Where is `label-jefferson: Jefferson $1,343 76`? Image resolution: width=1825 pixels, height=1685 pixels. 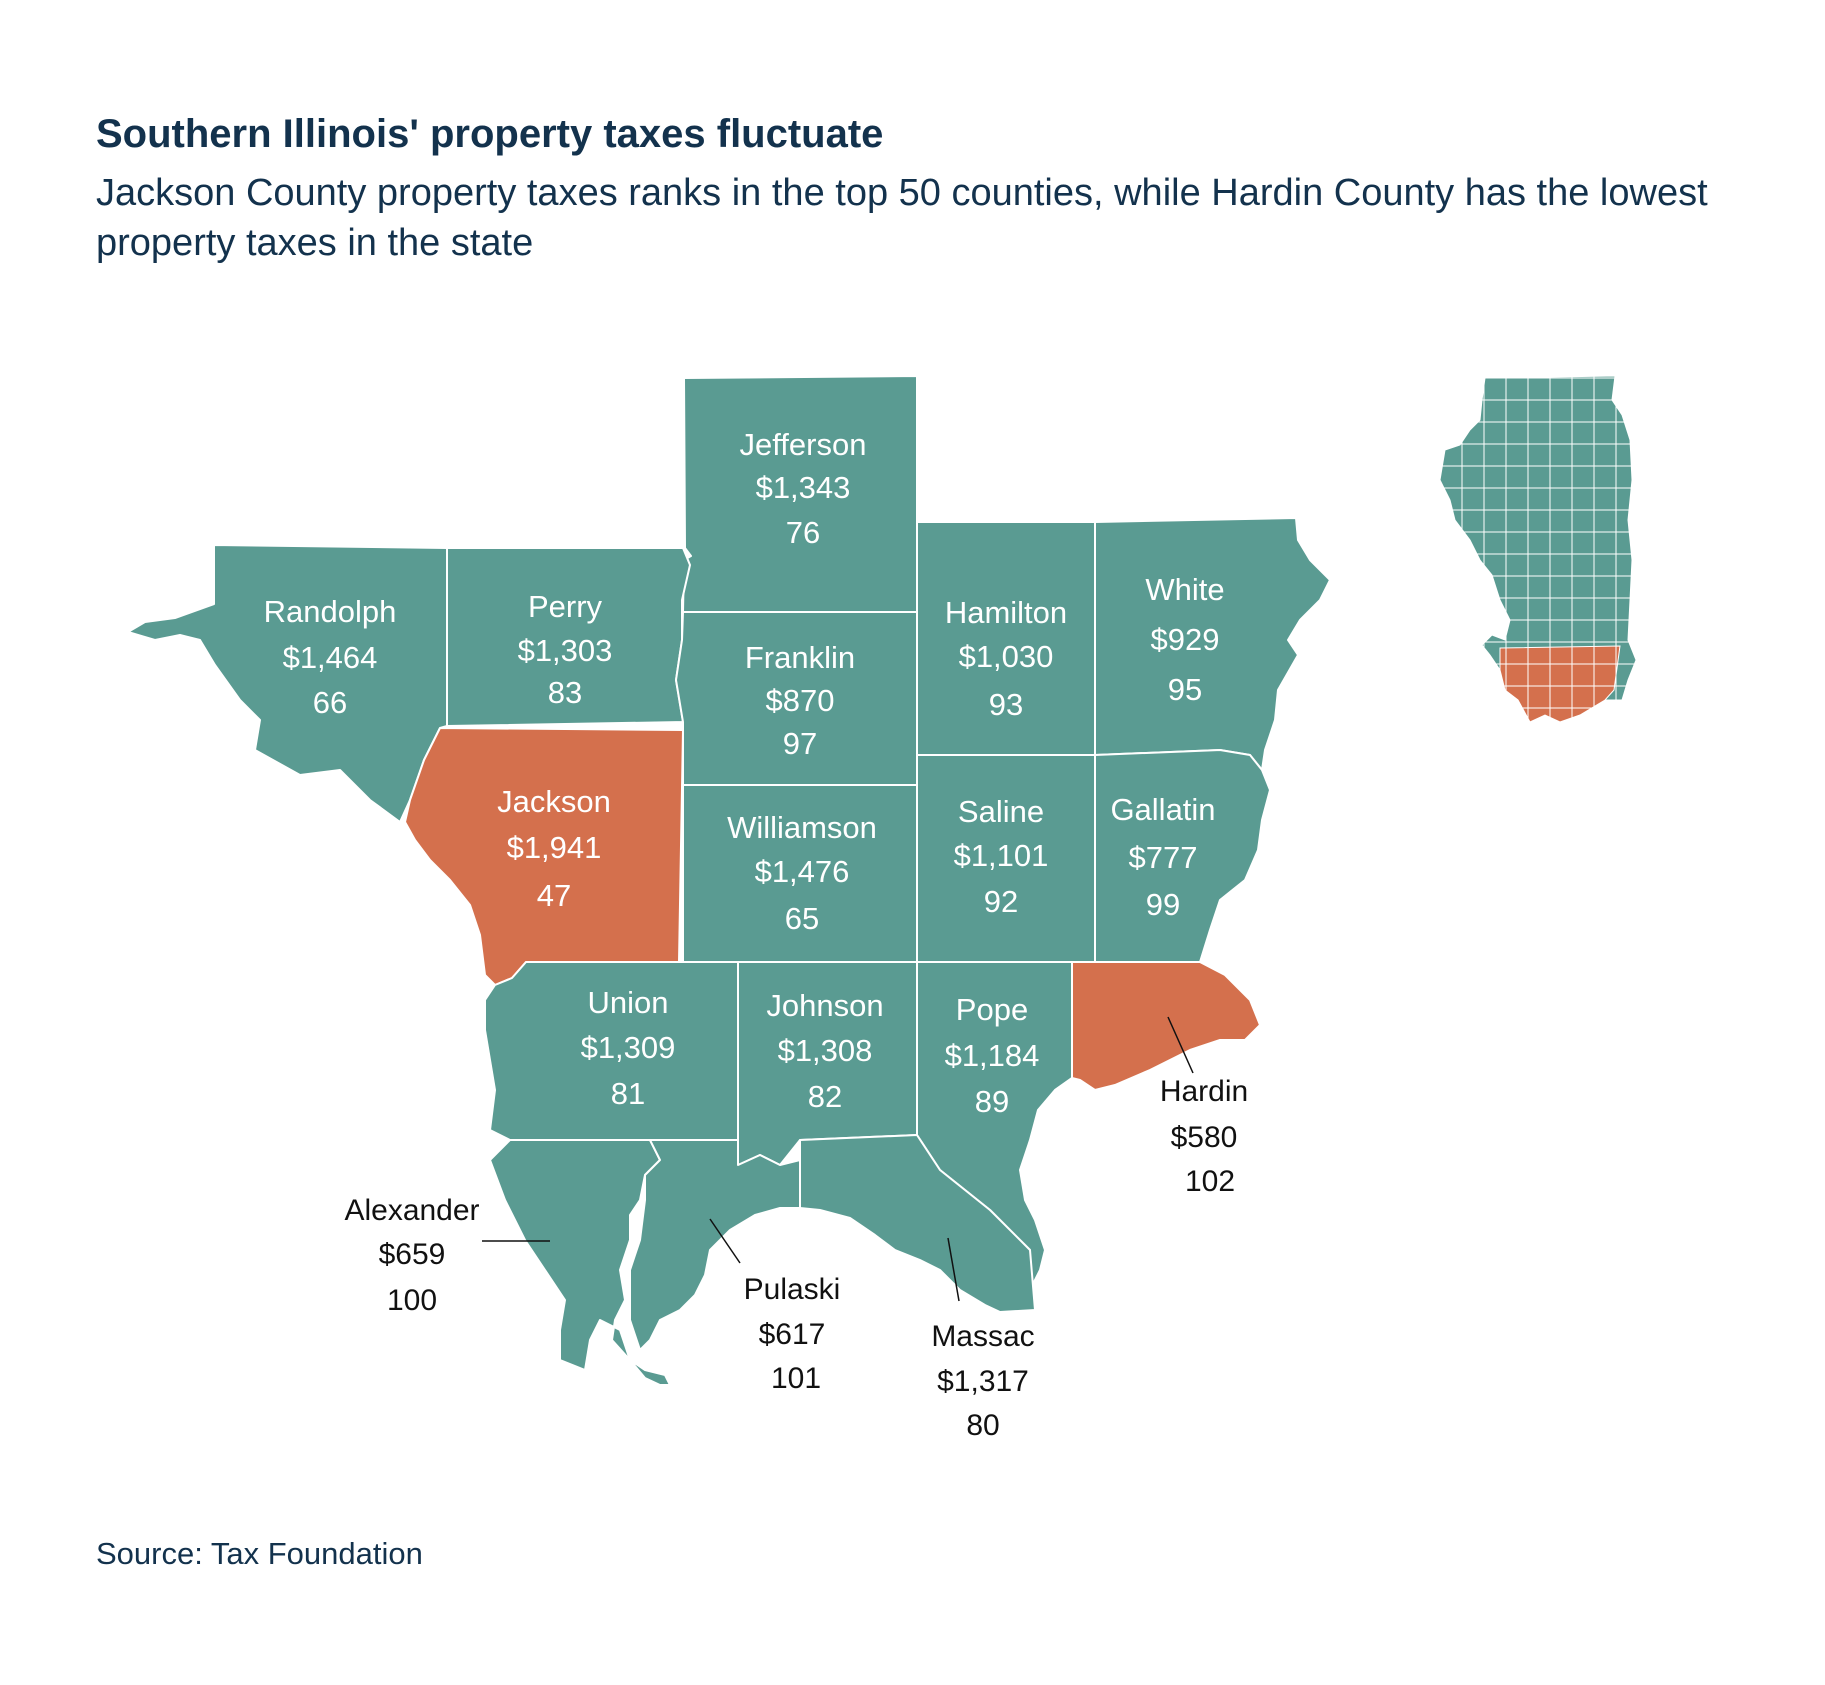
label-jefferson: Jefferson $1,343 76 is located at coordinates (803, 488).